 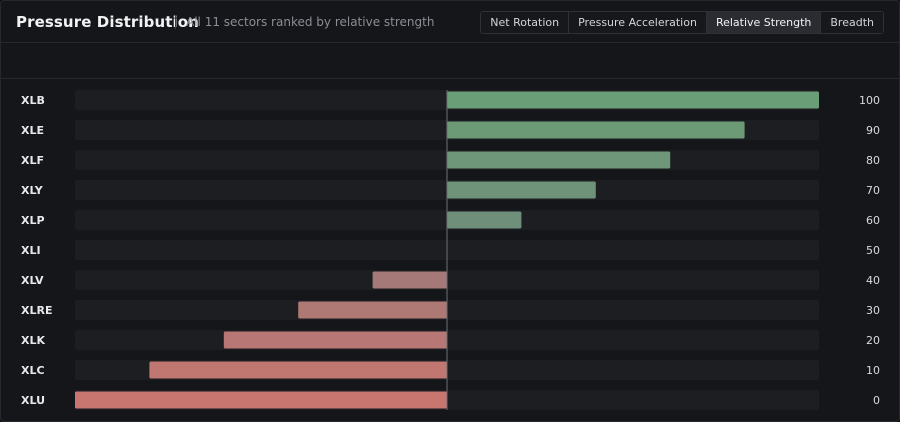 What do you see at coordinates (261, 400) in the screenshot?
I see `bar-xlu` at bounding box center [261, 400].